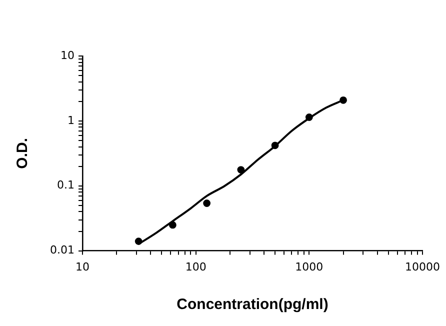 Image resolution: width=446 pixels, height=326 pixels. I want to click on y-tick-label: 10, so click(67, 55).